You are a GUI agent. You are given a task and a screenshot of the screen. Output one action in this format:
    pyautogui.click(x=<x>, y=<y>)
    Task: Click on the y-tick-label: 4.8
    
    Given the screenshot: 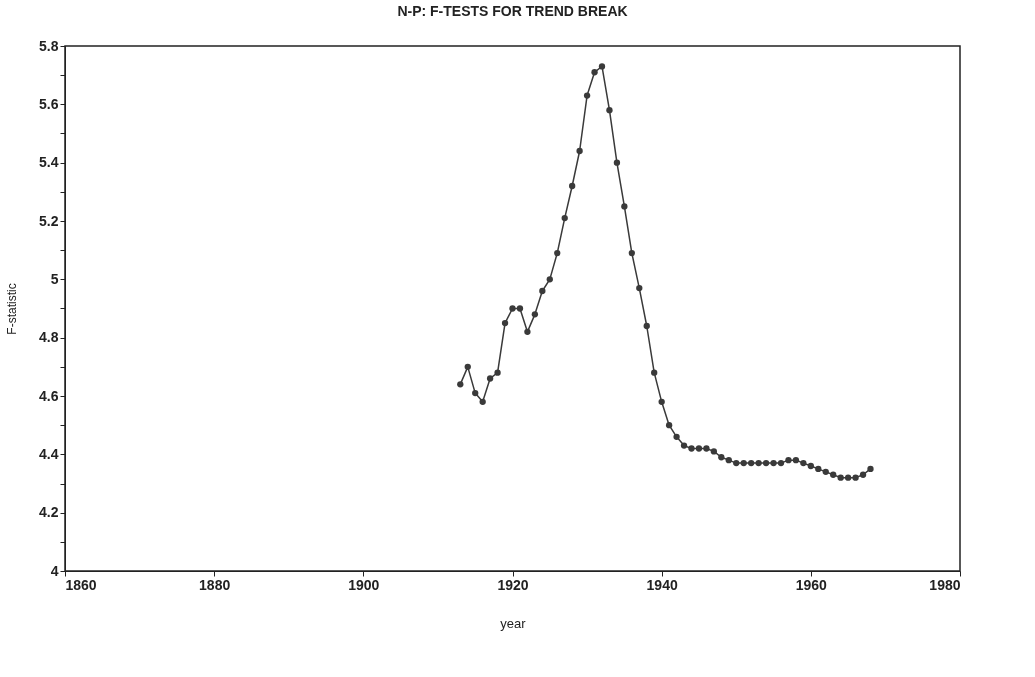 What is the action you would take?
    pyautogui.click(x=49, y=337)
    